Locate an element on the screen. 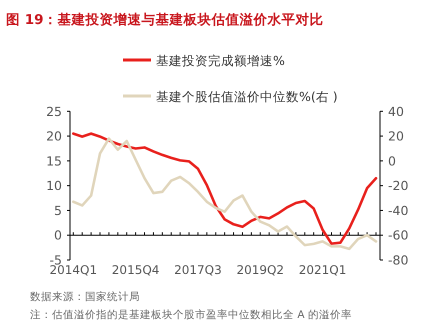 The image size is (442, 330). x-tick-label: 2015Q4 is located at coordinates (136, 270).